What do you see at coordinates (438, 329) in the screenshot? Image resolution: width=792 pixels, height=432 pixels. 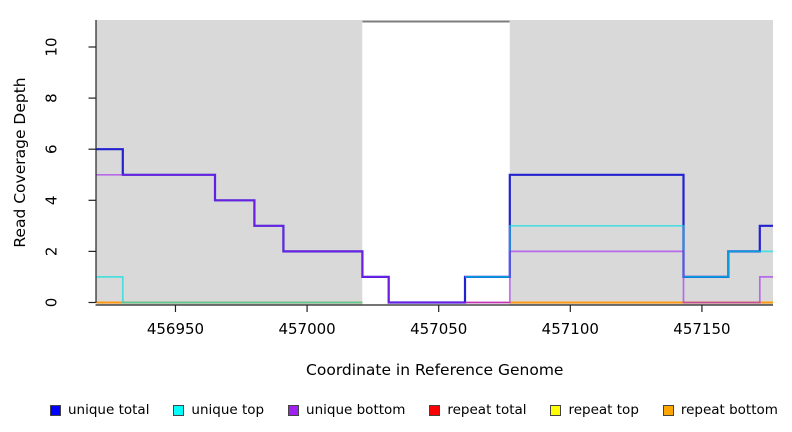 I see `x-tick-label: 457050` at bounding box center [438, 329].